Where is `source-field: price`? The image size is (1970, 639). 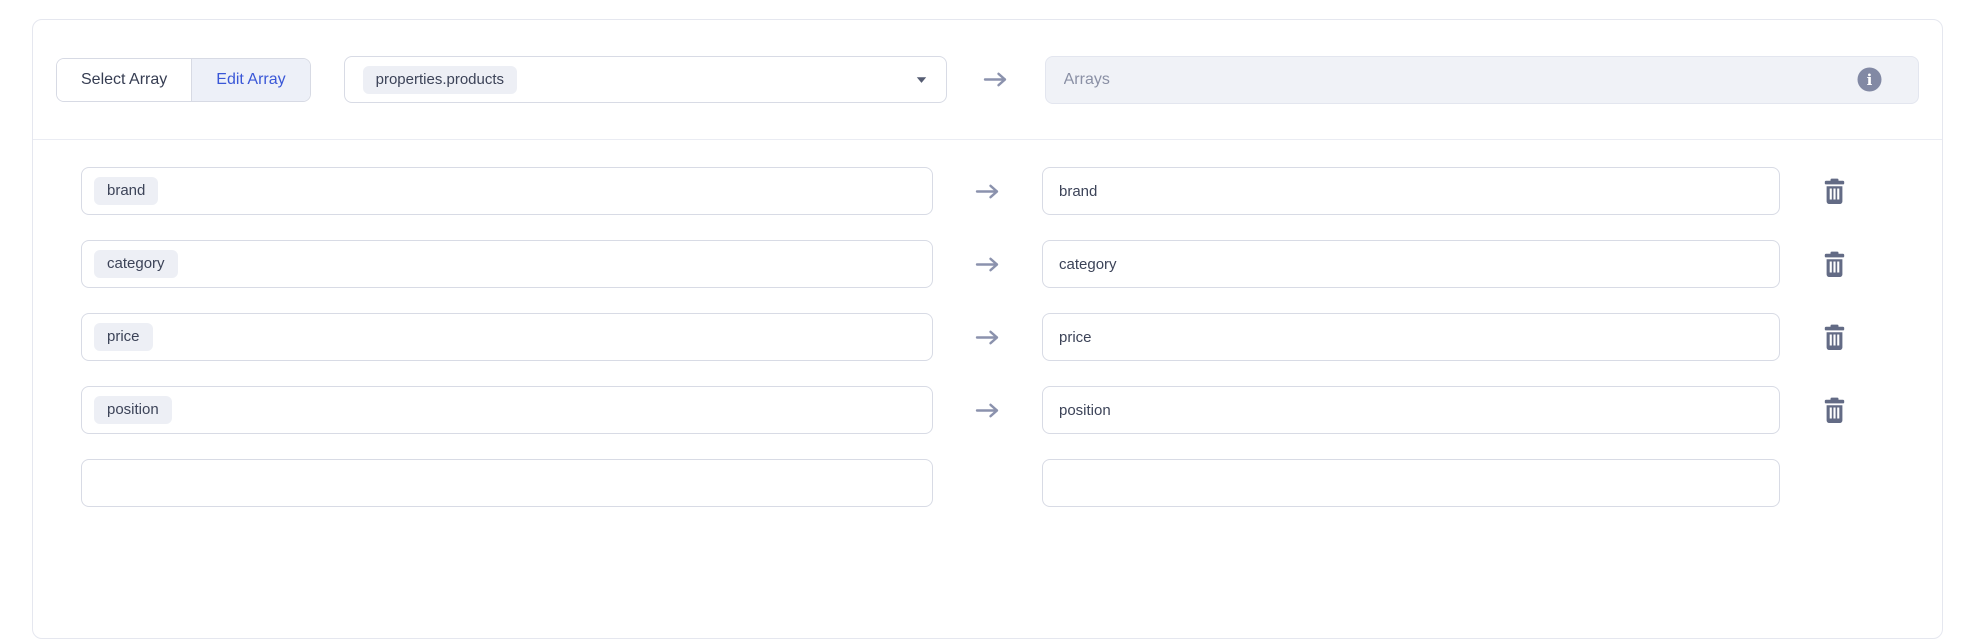
source-field: price is located at coordinates (507, 337).